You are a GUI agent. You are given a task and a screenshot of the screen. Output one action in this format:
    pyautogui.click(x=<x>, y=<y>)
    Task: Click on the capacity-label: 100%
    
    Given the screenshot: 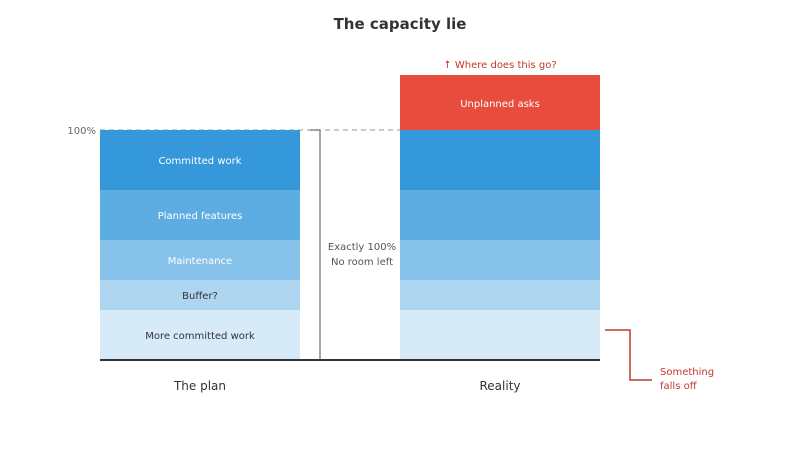 What is the action you would take?
    pyautogui.click(x=81, y=131)
    